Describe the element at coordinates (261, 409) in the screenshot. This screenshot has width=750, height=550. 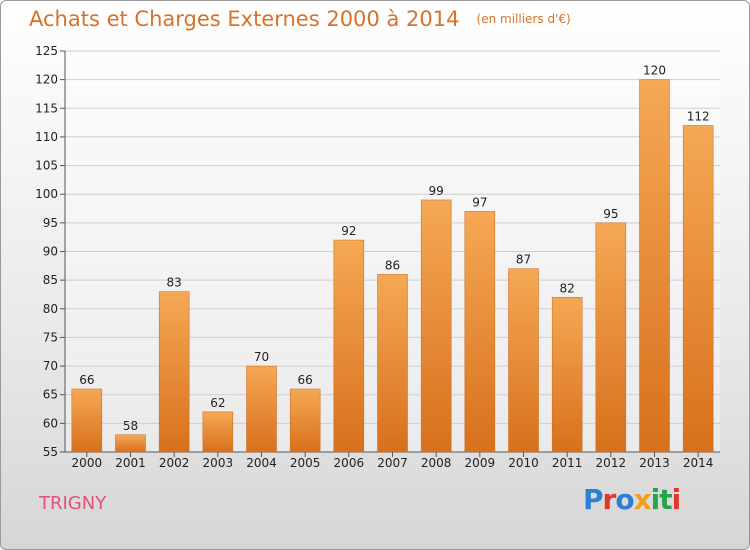
I see `bar-2004` at that location.